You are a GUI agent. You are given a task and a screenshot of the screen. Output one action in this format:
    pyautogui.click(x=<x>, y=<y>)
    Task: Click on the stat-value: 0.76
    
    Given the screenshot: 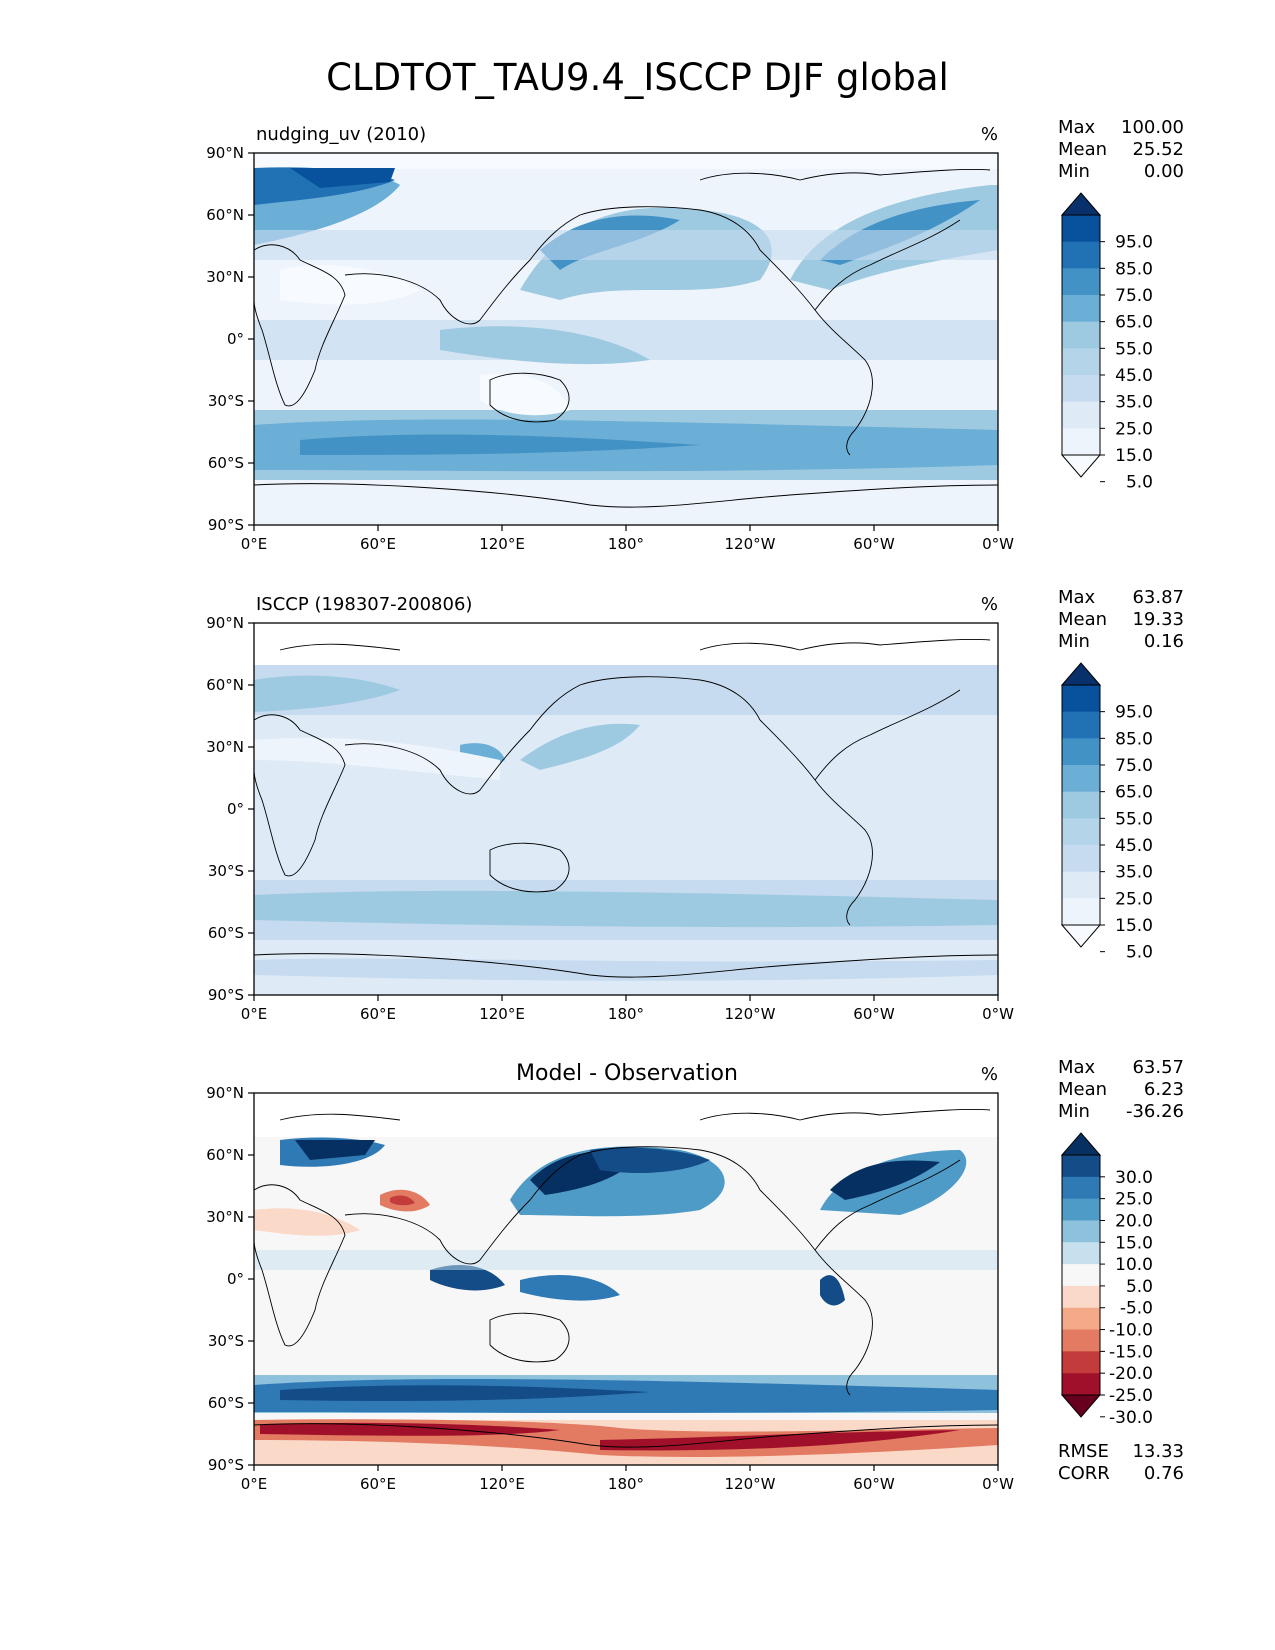 What is the action you would take?
    pyautogui.click(x=1163, y=1473)
    